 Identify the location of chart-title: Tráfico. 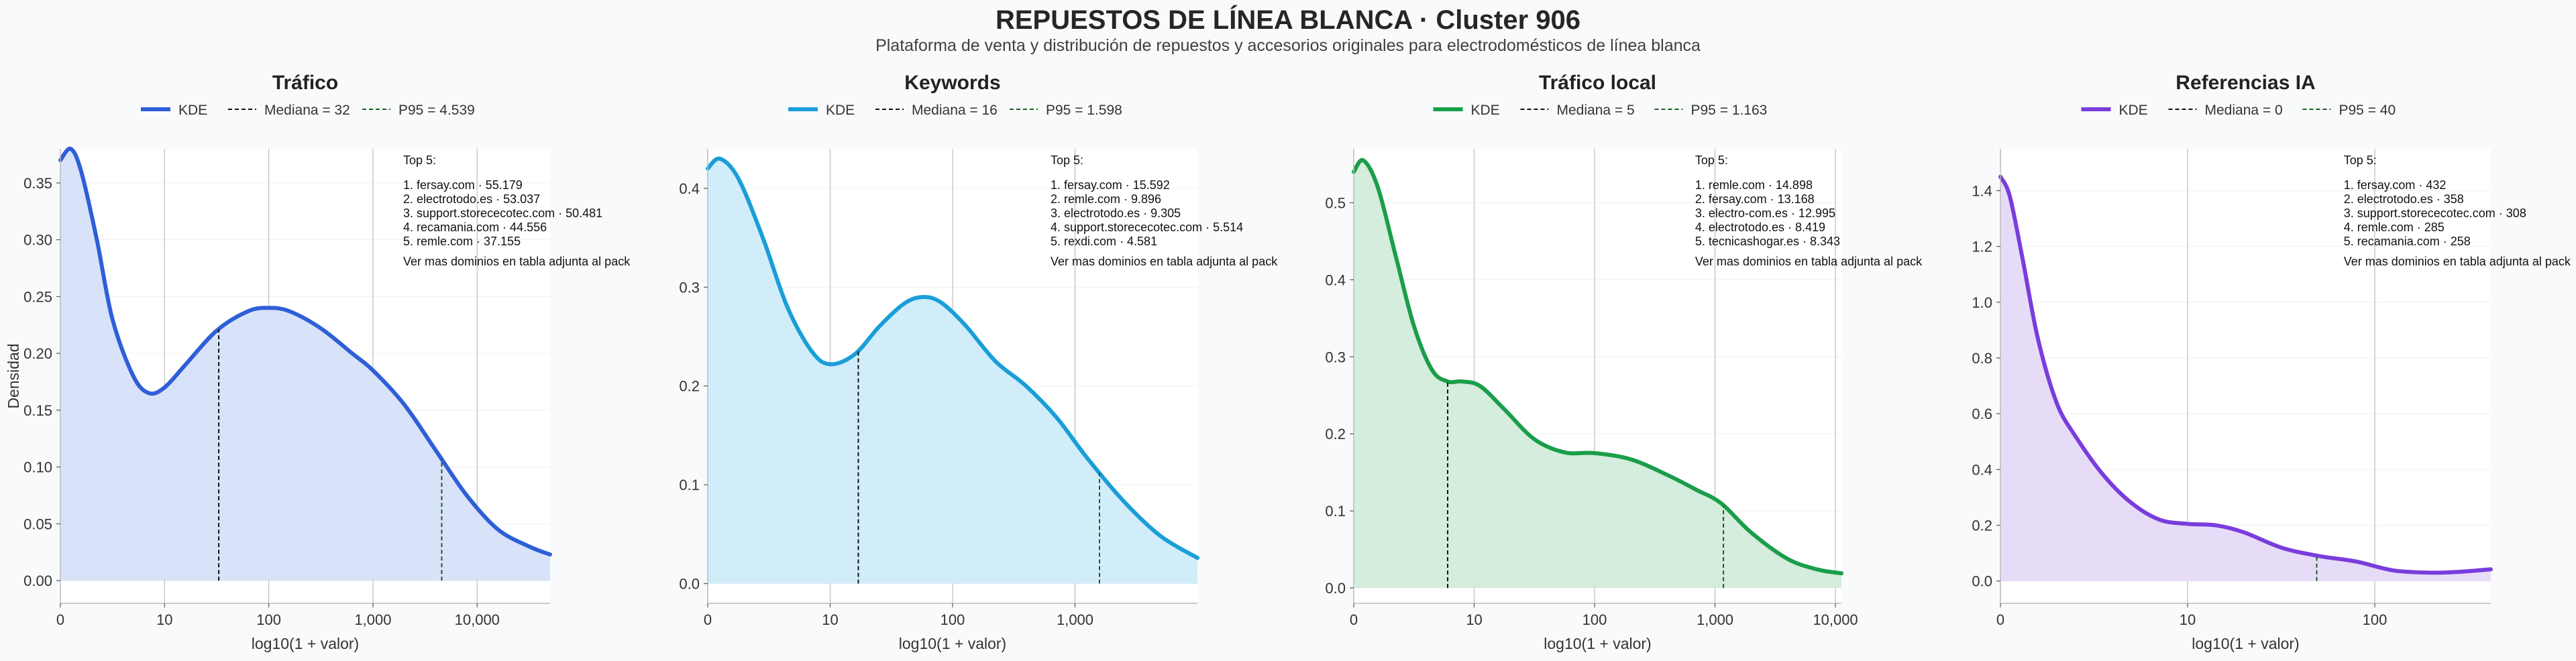
(305, 83).